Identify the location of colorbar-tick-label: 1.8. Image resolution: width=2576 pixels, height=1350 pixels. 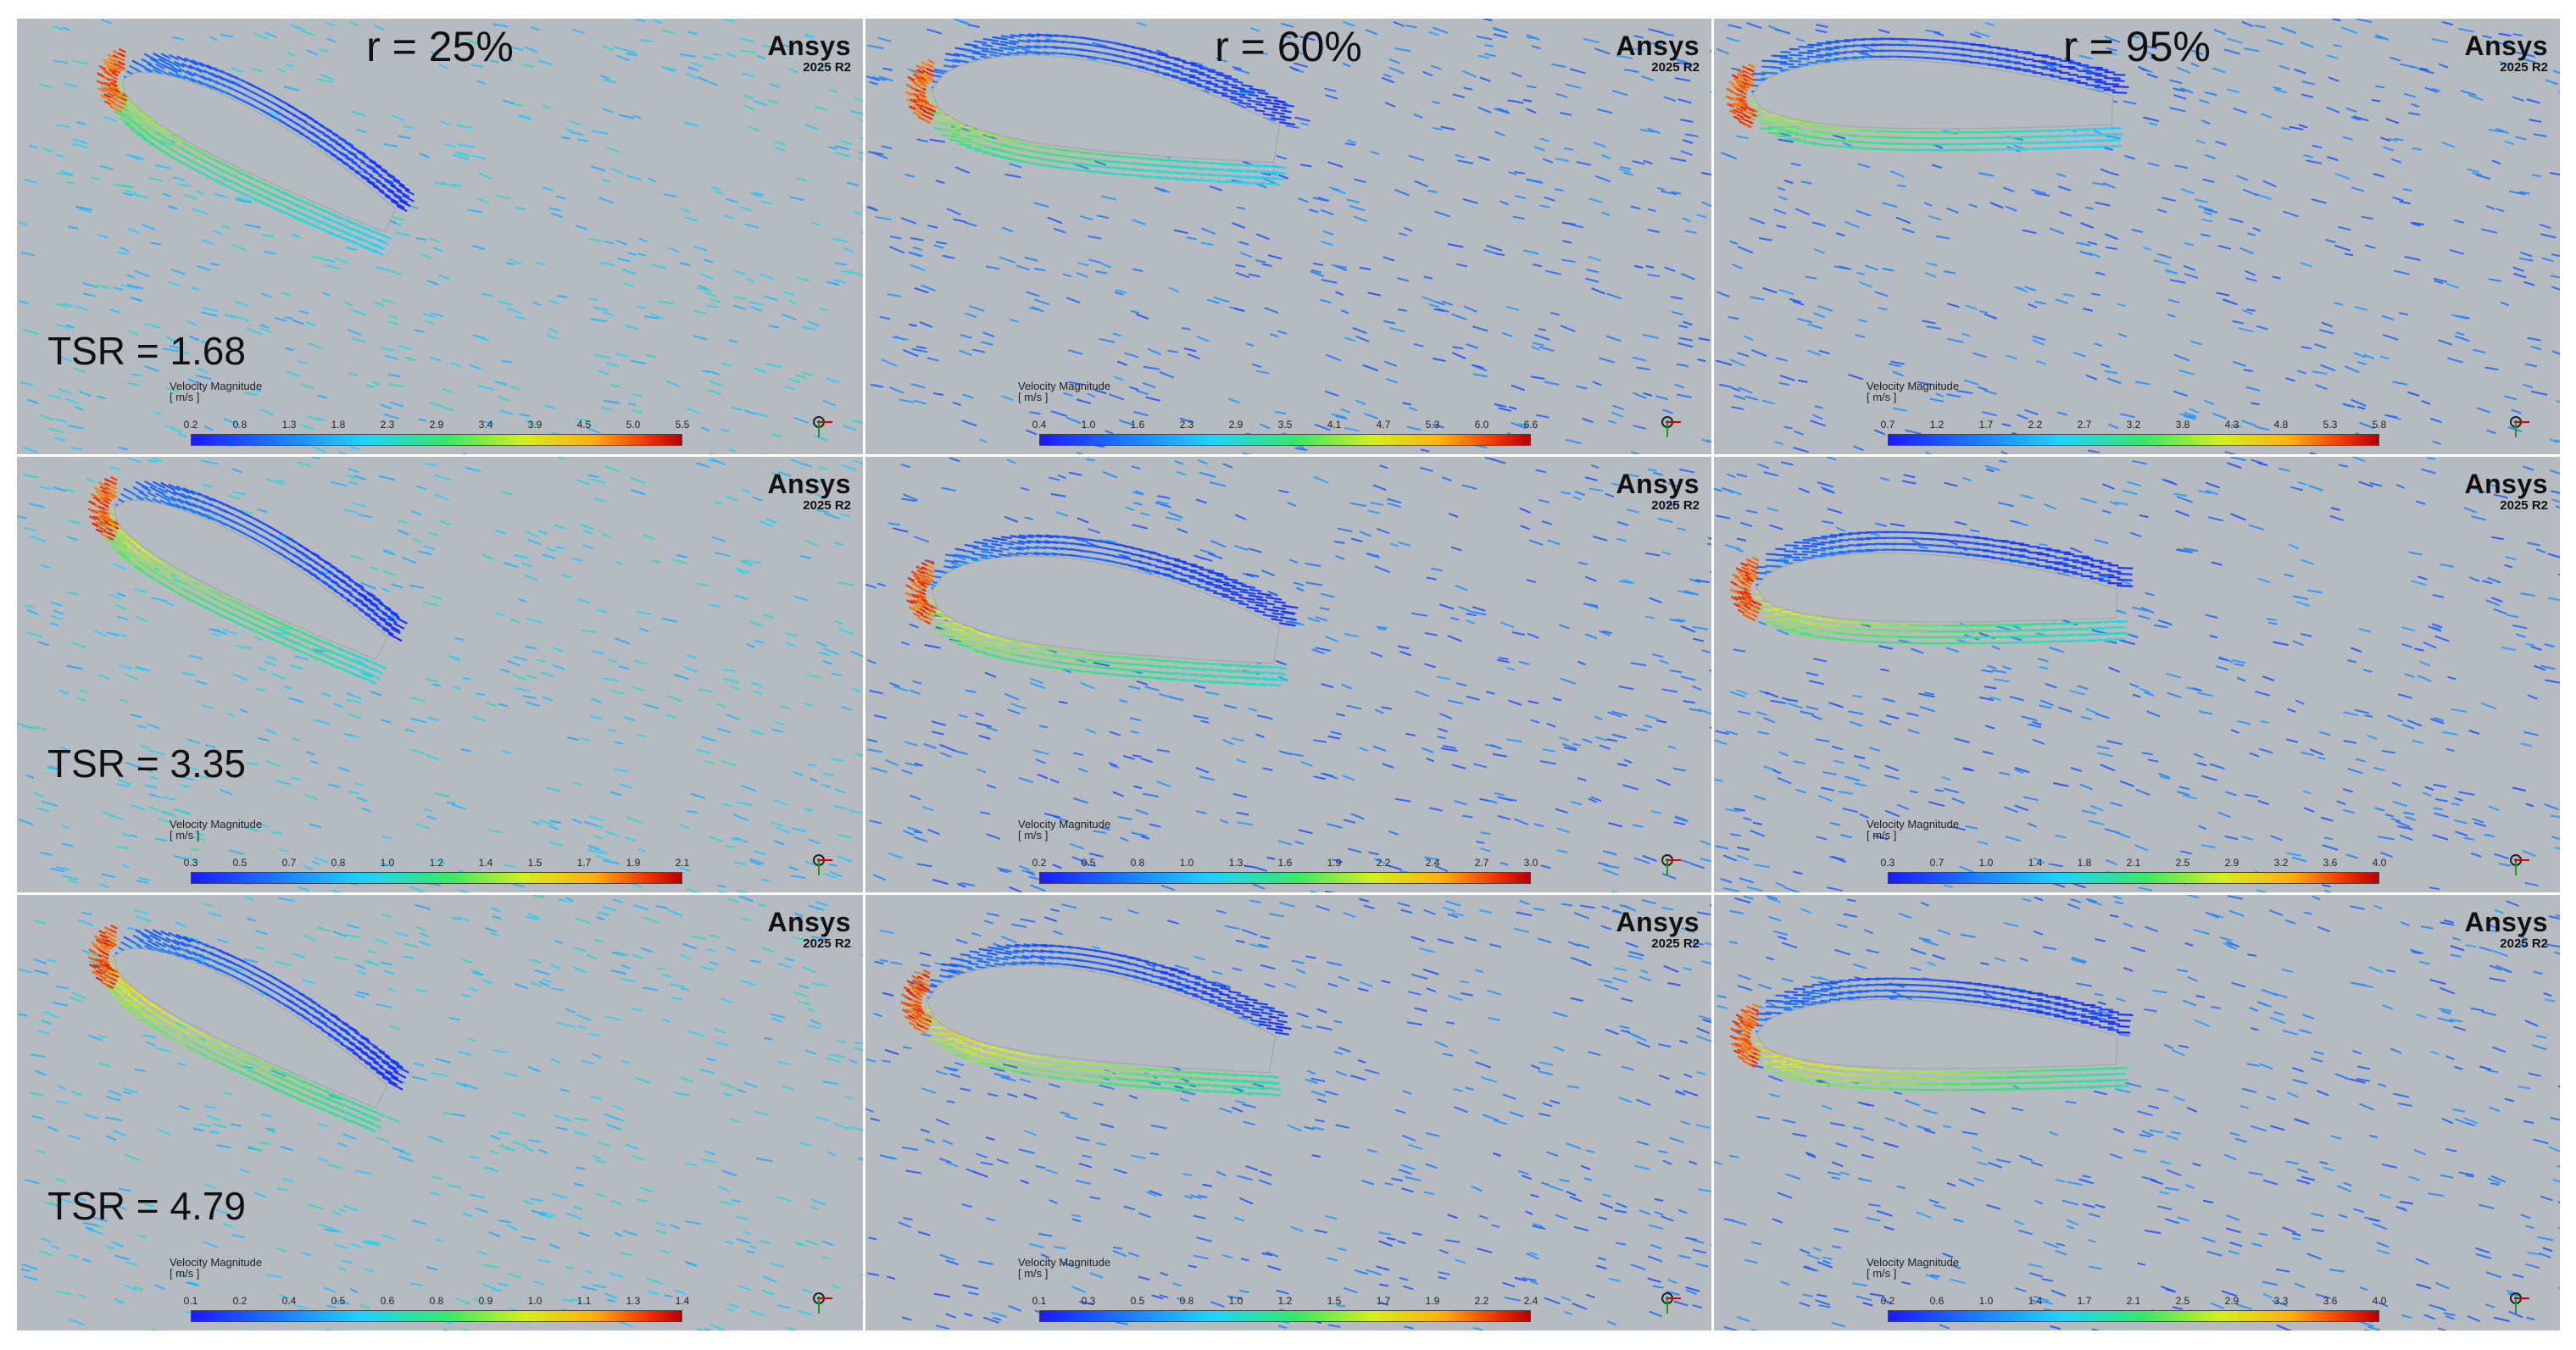
(2084, 863).